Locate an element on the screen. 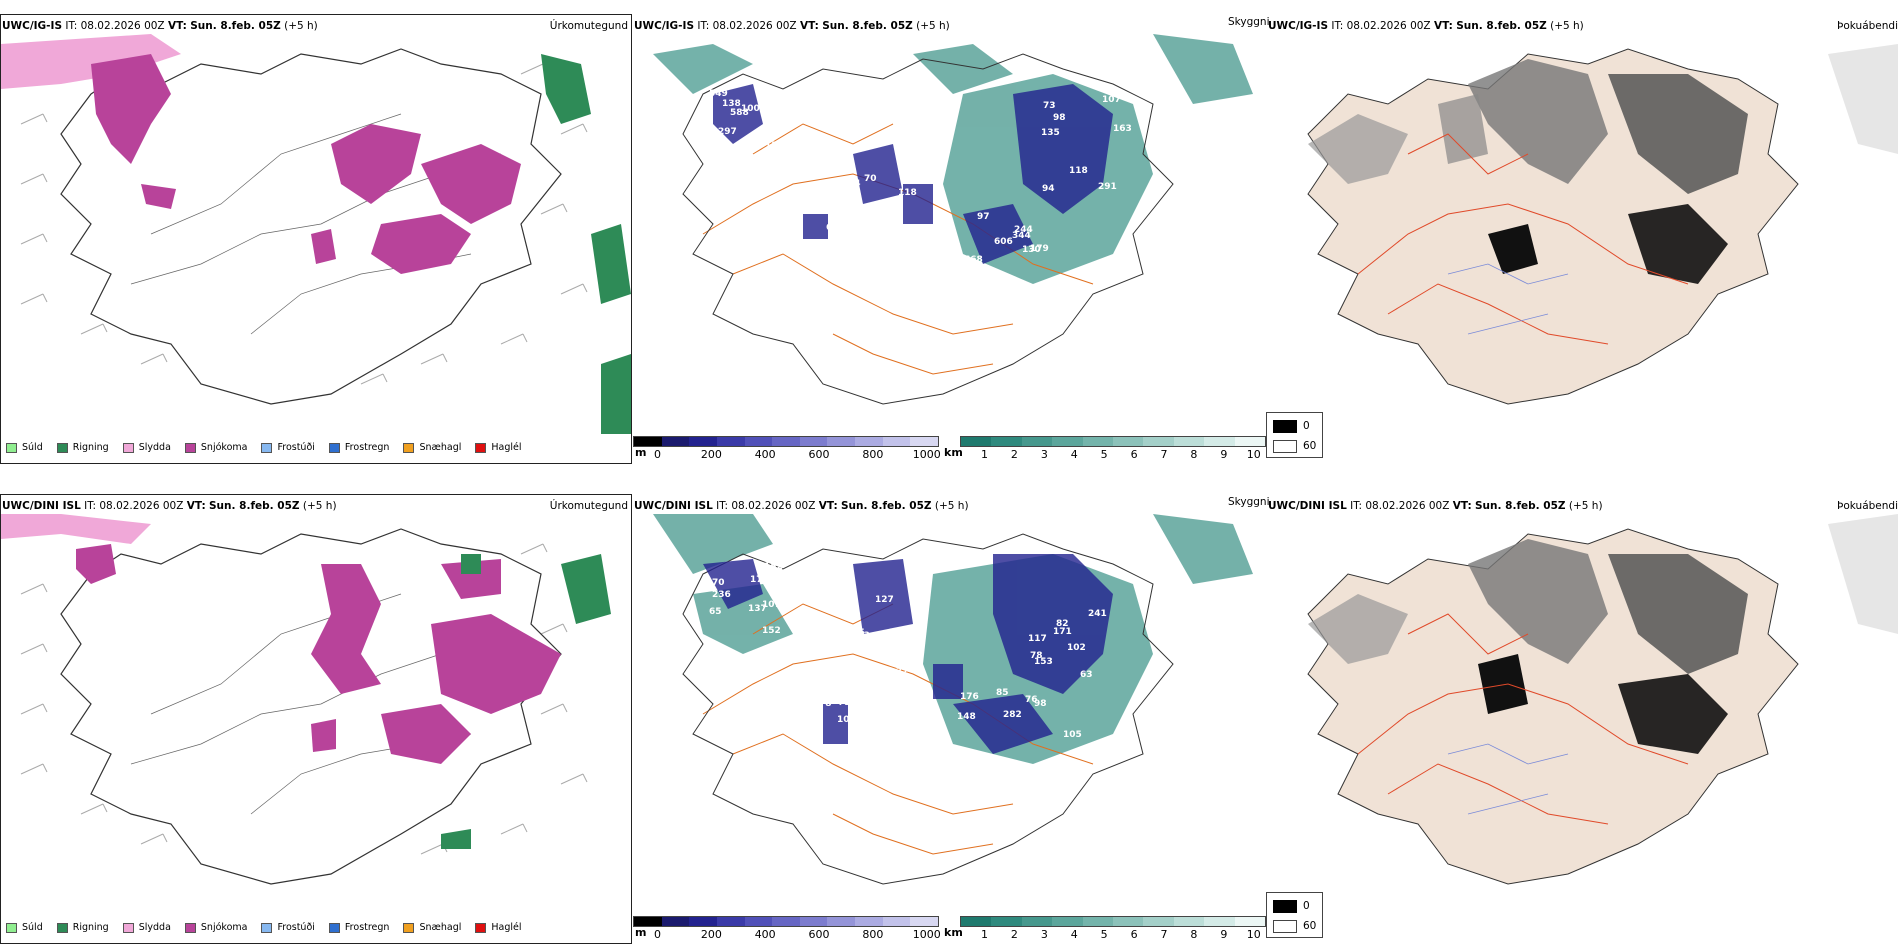 The height and width of the screenshot is (950, 1900). visibility-value-label: 152 is located at coordinates (771, 631).